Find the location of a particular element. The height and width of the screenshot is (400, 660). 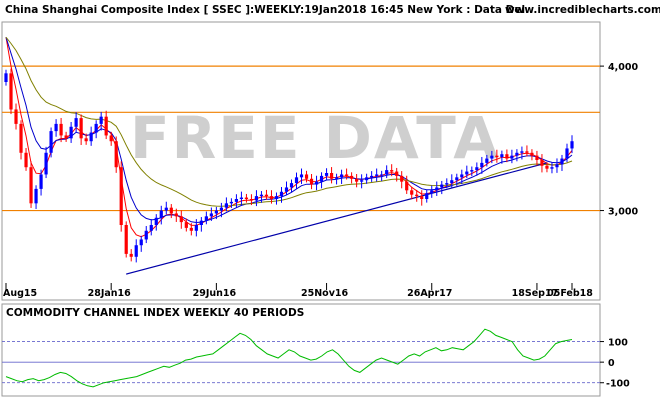

cci-y-tick-label: 0 is located at coordinates (611, 363).